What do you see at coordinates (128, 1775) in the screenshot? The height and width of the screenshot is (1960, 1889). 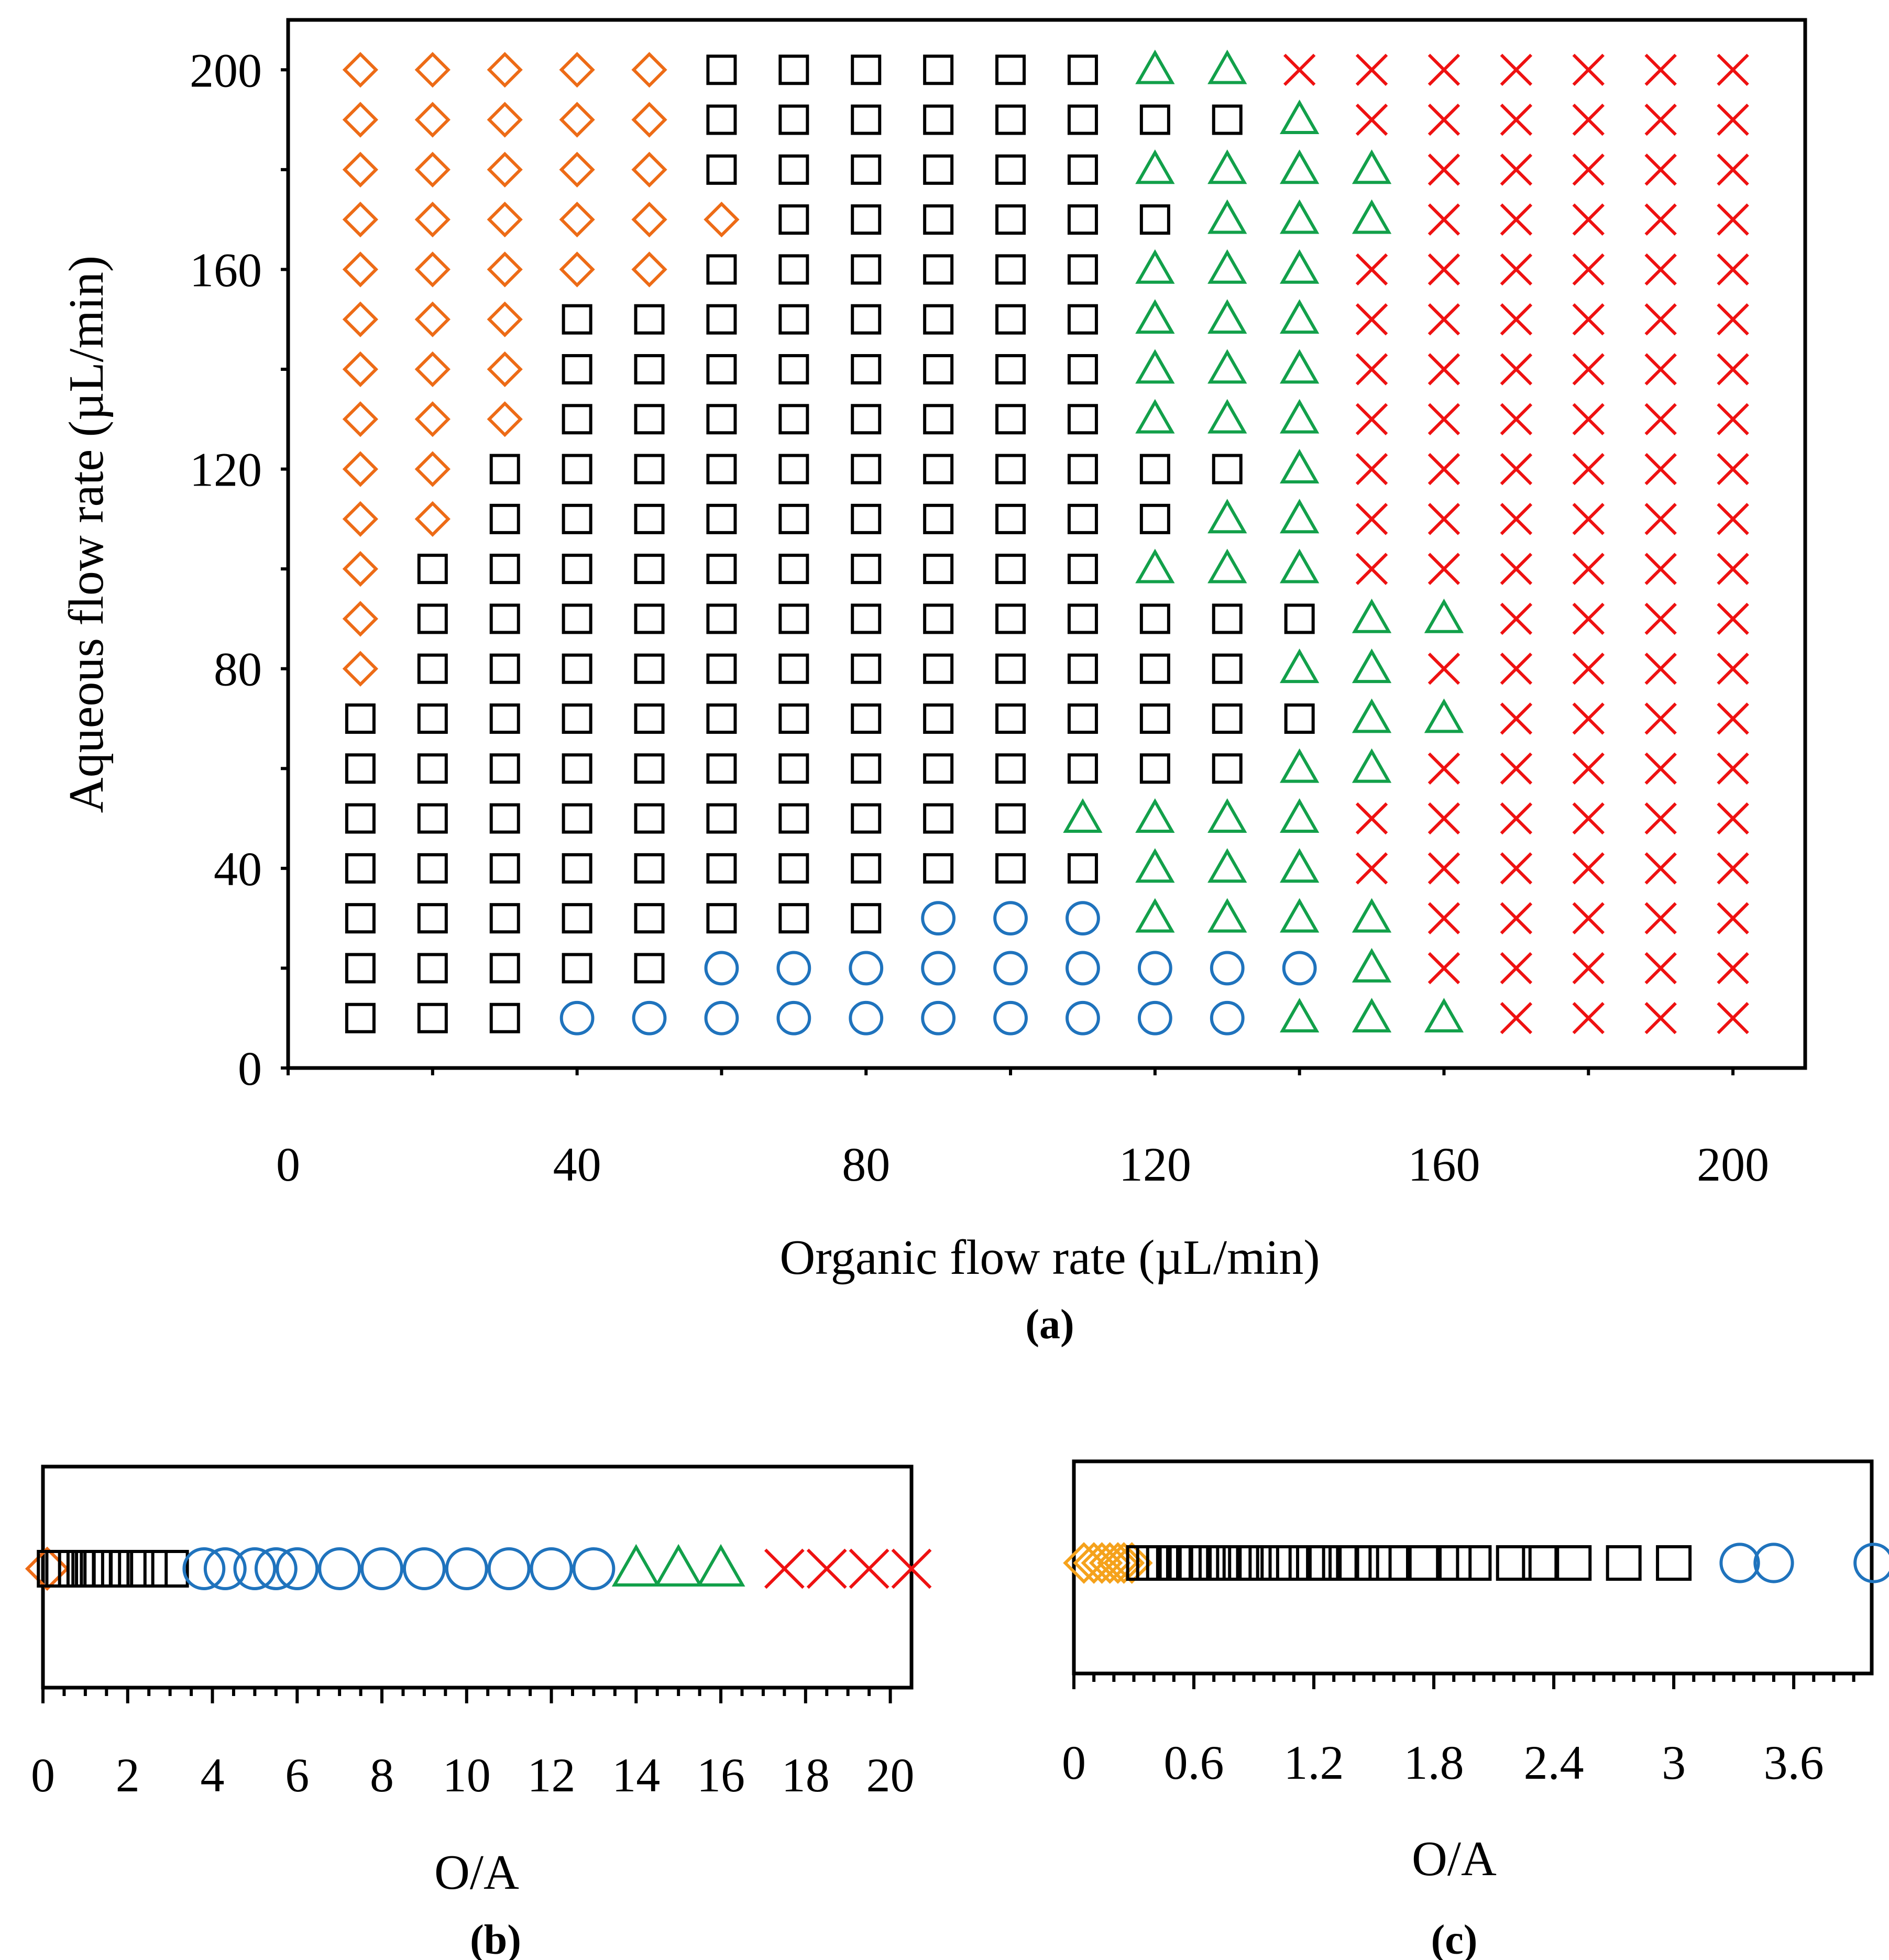 I see `panel-b-x-tick-label: 2` at bounding box center [128, 1775].